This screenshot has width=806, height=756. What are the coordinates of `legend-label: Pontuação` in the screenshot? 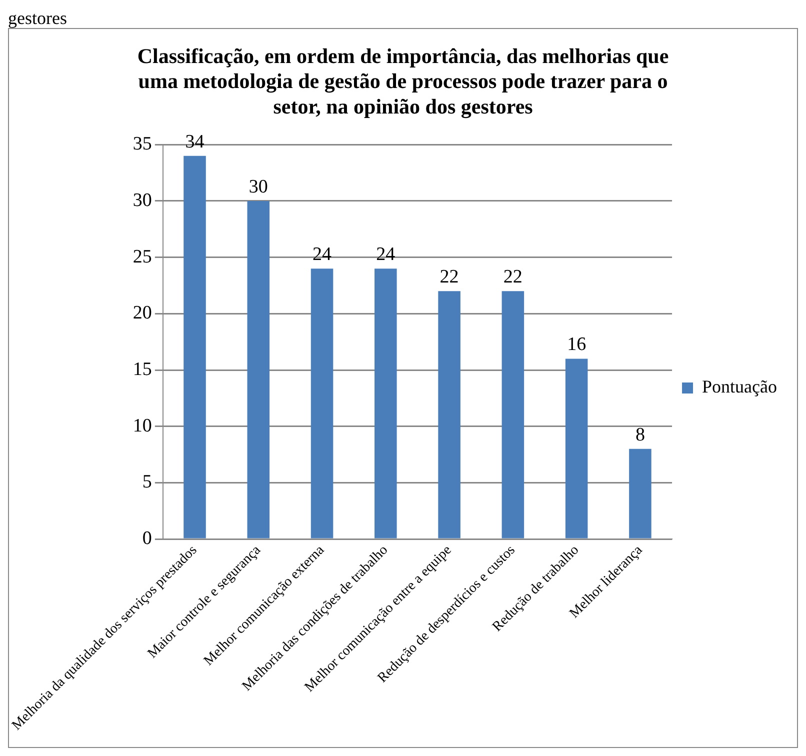 It's located at (740, 386).